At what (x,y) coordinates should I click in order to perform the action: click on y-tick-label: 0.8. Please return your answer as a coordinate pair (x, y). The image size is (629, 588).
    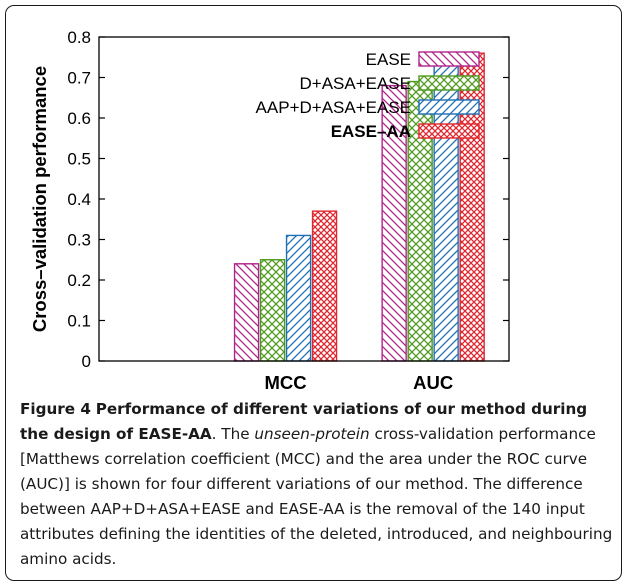
    Looking at the image, I should click on (79, 37).